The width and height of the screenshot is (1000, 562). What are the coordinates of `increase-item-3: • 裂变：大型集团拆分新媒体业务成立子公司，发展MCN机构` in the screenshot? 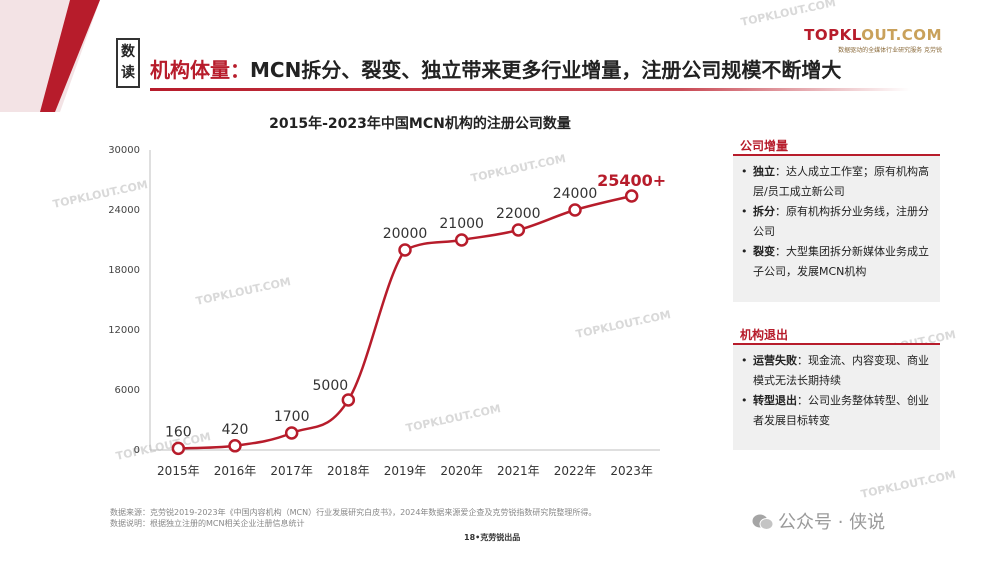 It's located at (835, 261).